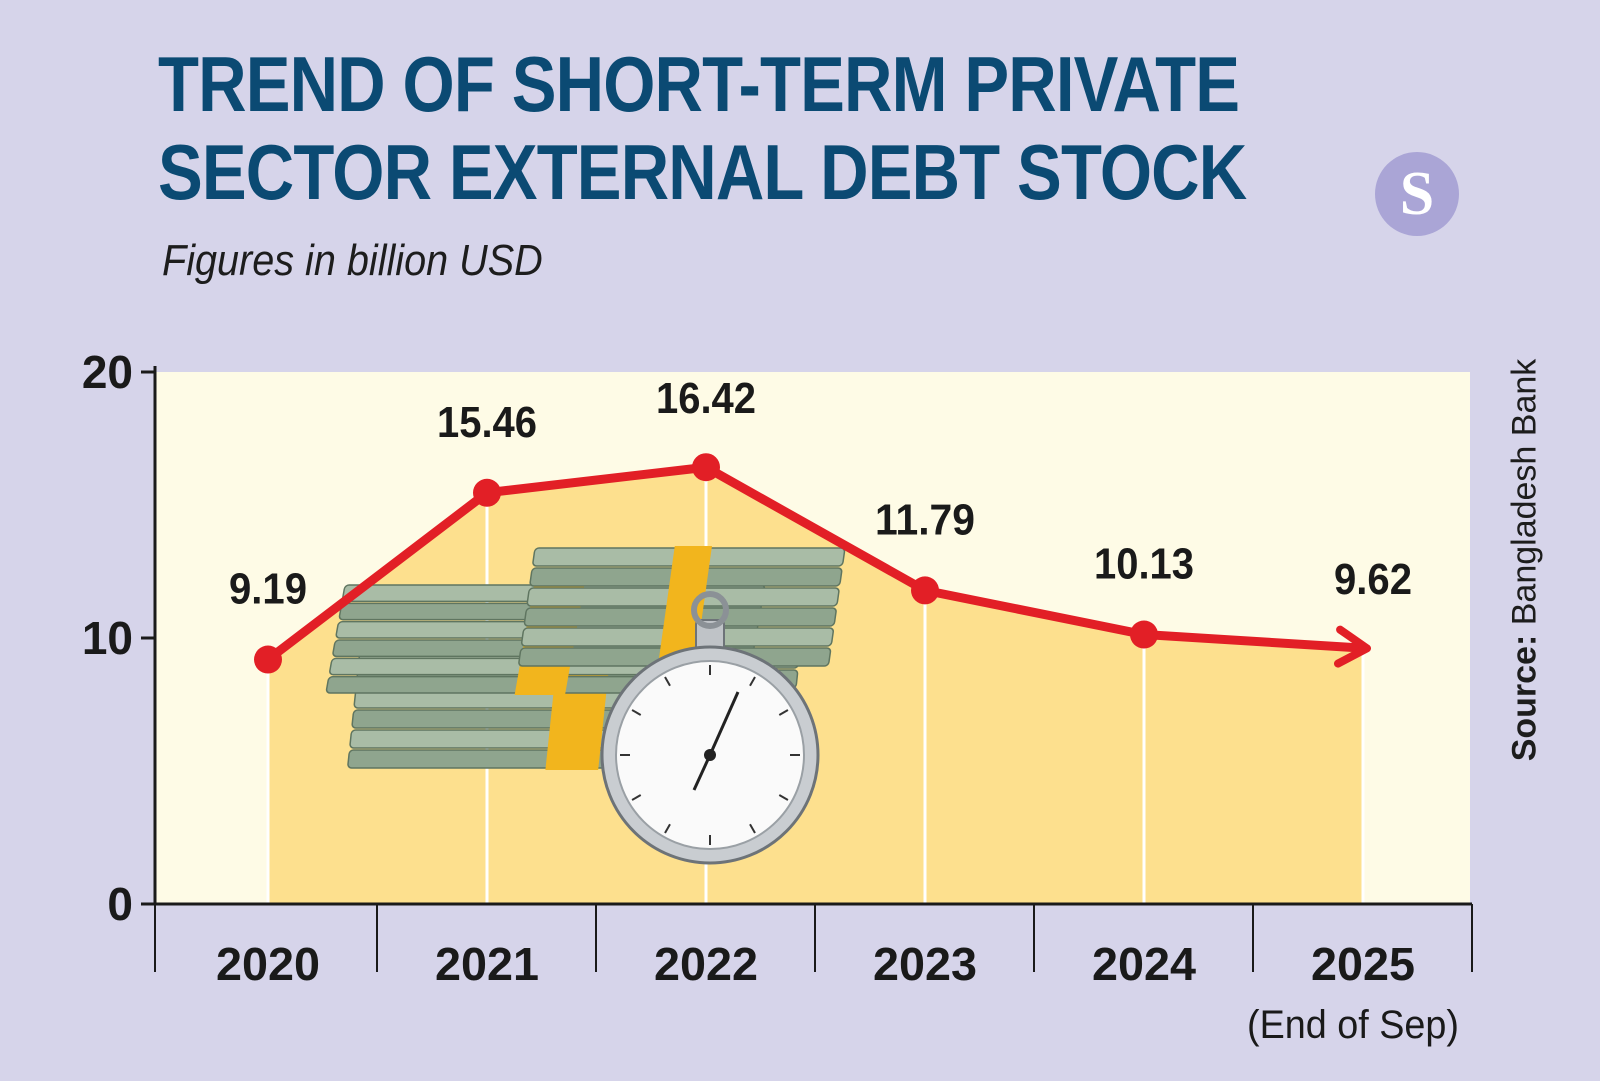 Image resolution: width=1600 pixels, height=1081 pixels. I want to click on stopwatch-hand-tail, so click(702, 772).